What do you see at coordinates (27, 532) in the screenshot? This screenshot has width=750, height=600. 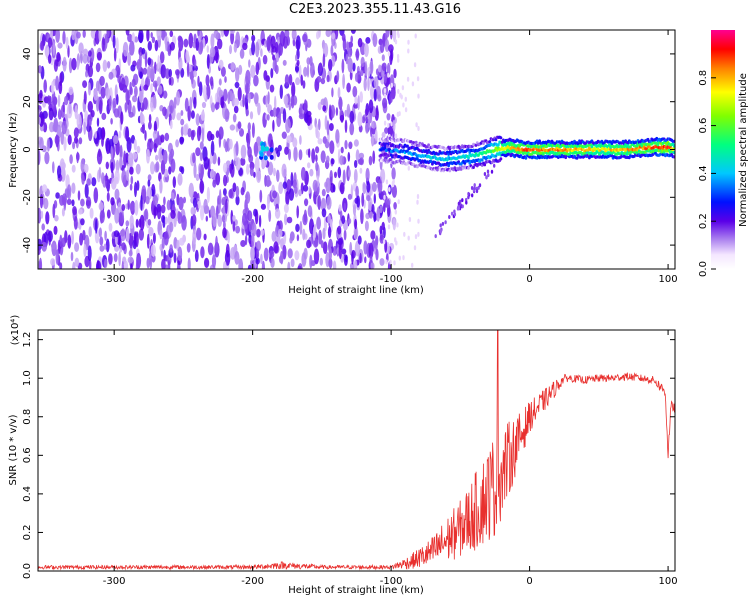 I see `y-tick-label: 0.2` at bounding box center [27, 532].